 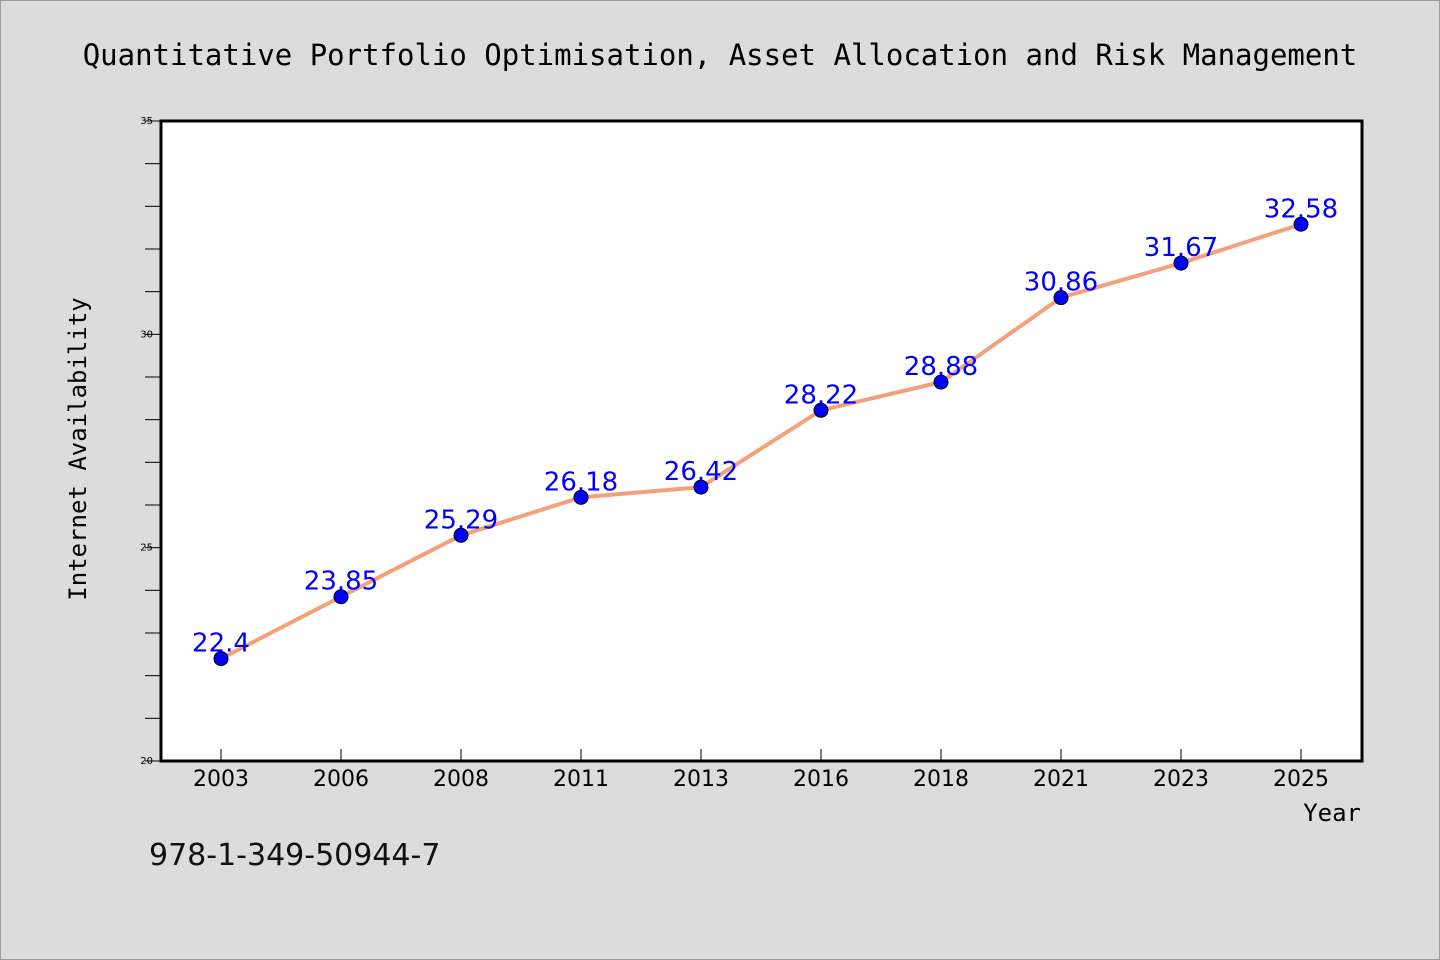 I want to click on x-tick-label: 2023, so click(x=1181, y=779).